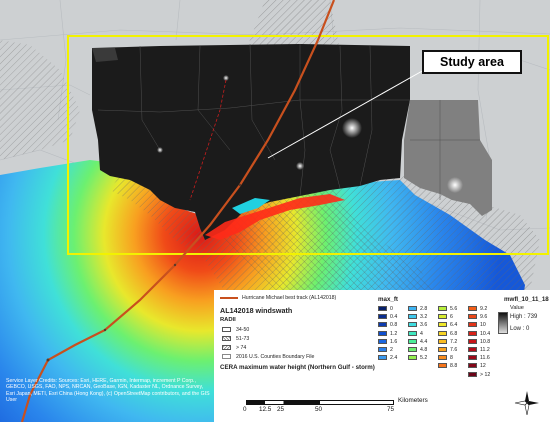  I want to click on maxft-label: 10, so click(483, 325).